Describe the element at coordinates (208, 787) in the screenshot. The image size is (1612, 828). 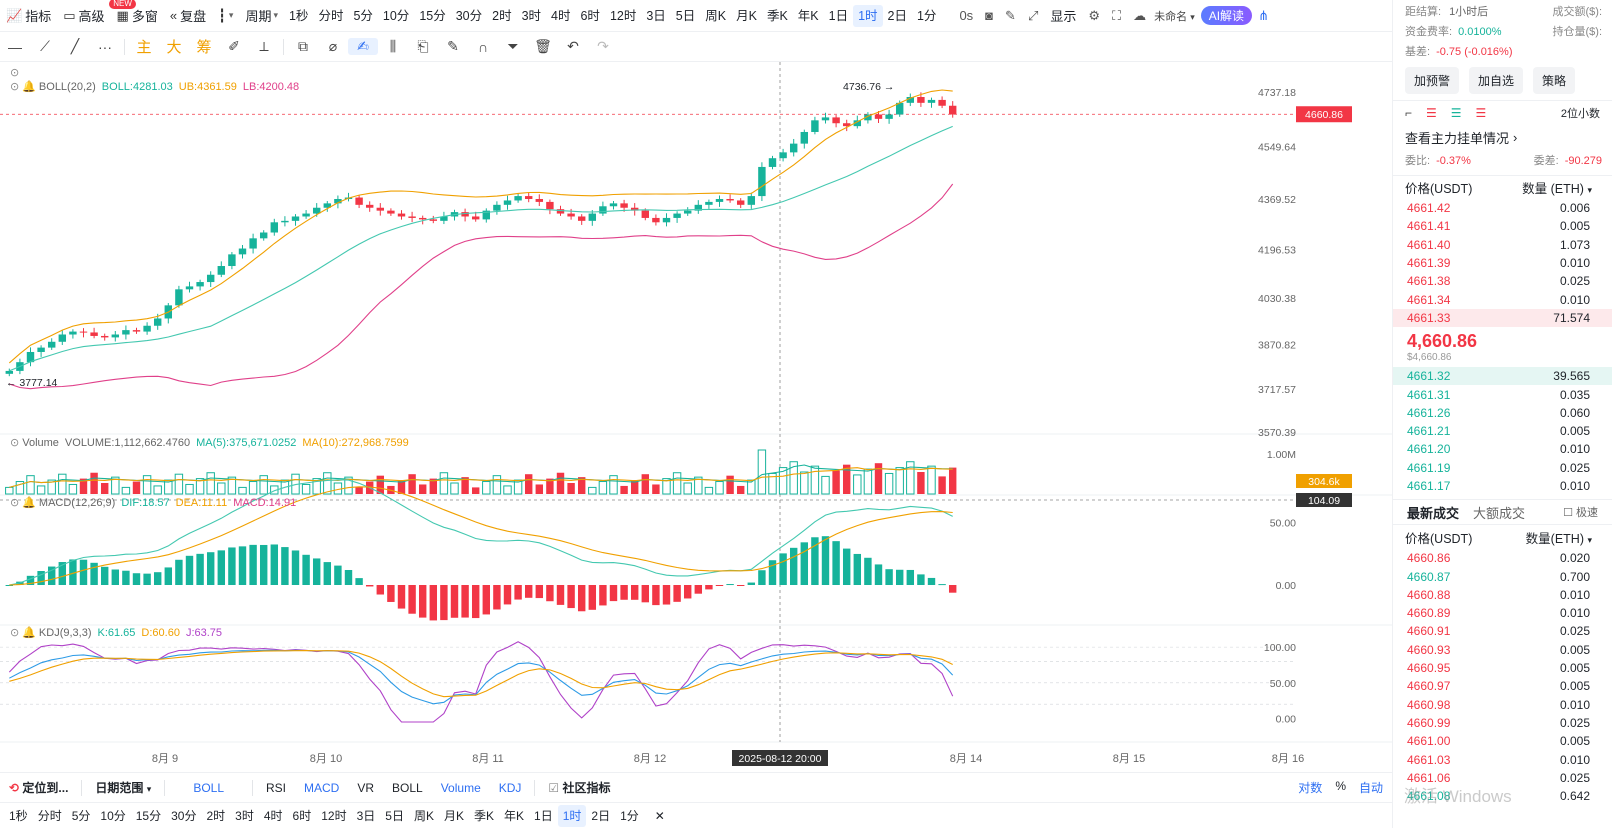
I see `indicator-boll-main: BOLL` at that location.